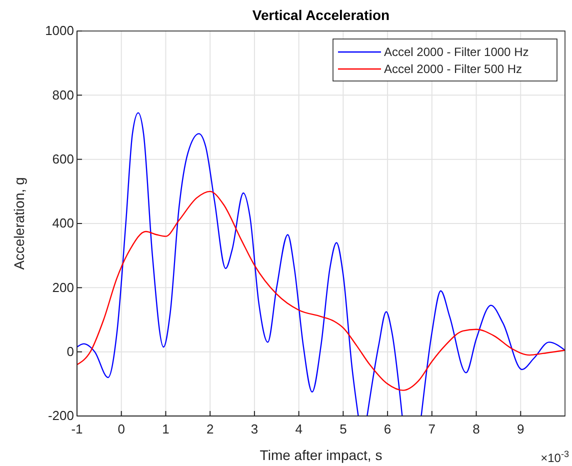 This screenshot has width=572, height=466. I want to click on y-tick-label: 800, so click(63, 94).